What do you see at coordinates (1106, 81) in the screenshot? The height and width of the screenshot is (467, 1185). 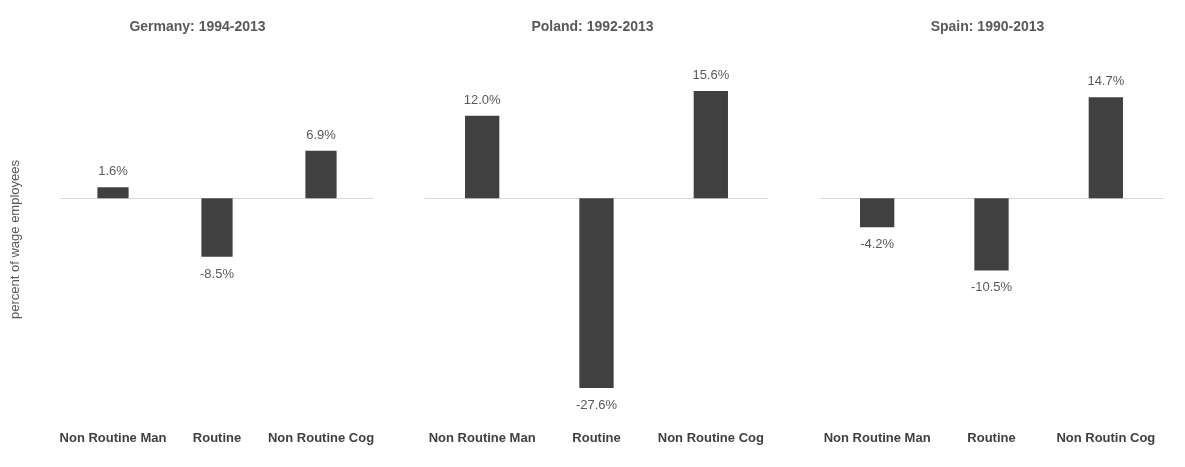 I see `data-label: 14.7%` at bounding box center [1106, 81].